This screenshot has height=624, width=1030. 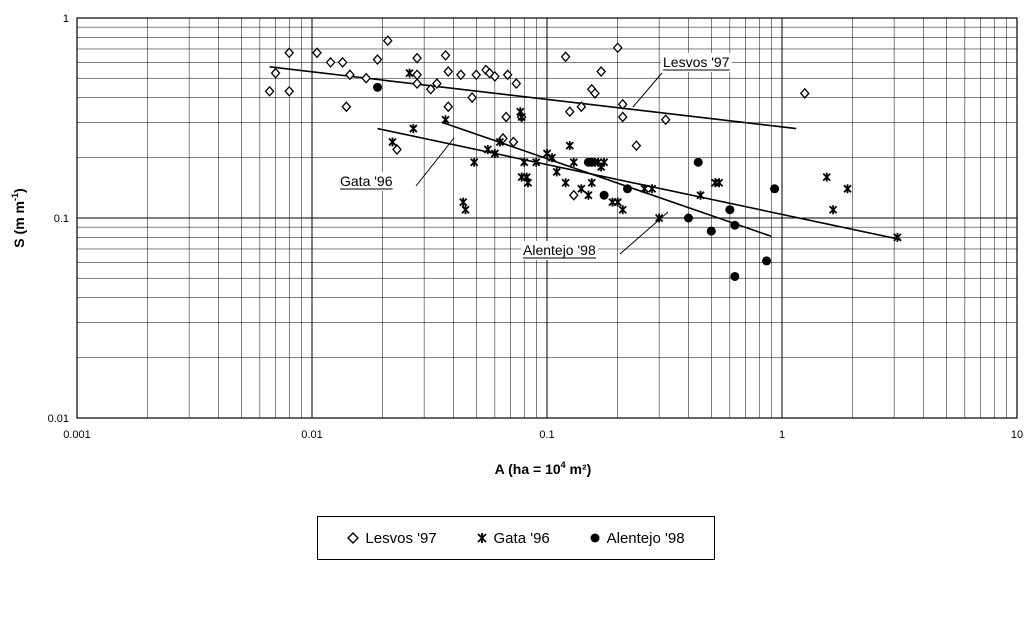 What do you see at coordinates (782, 435) in the screenshot?
I see `x-tick-label: 1` at bounding box center [782, 435].